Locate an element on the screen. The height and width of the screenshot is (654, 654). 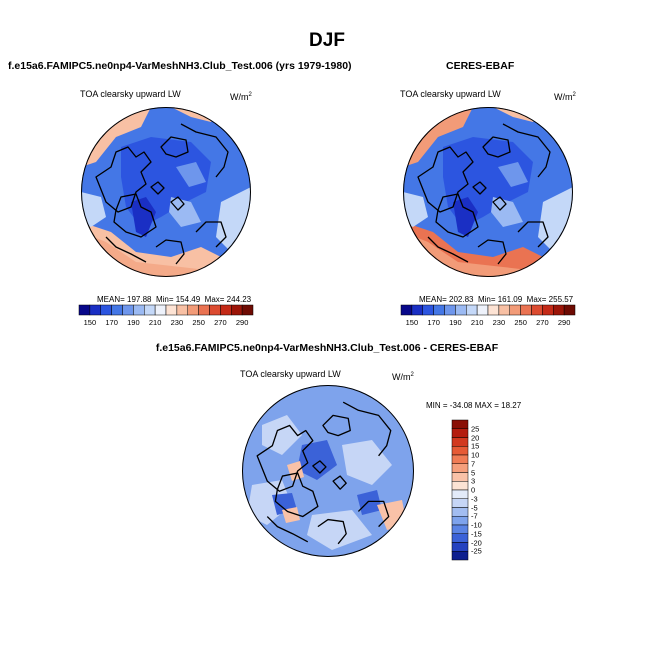
obs-colorbar-tick-label: 190 is located at coordinates (455, 322).